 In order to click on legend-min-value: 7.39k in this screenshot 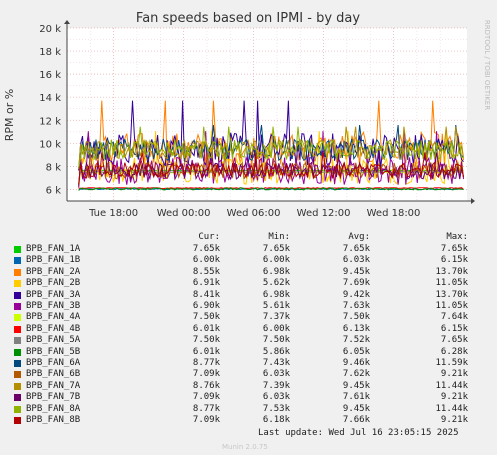, I will do `click(276, 385)`.